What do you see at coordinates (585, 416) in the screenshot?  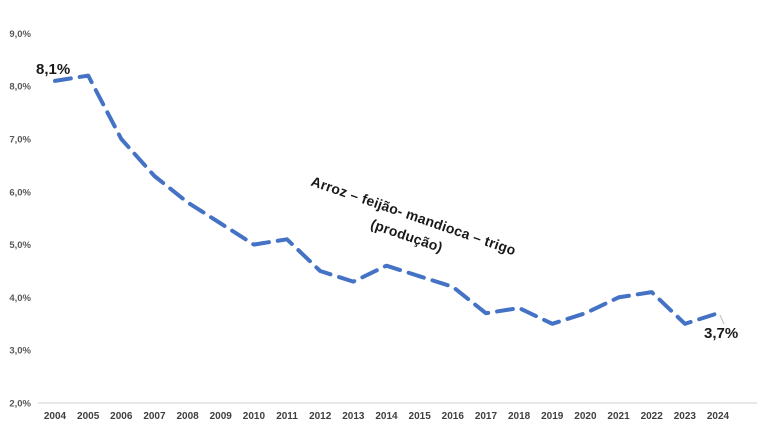 I see `x-axis-tick-label: 2020` at bounding box center [585, 416].